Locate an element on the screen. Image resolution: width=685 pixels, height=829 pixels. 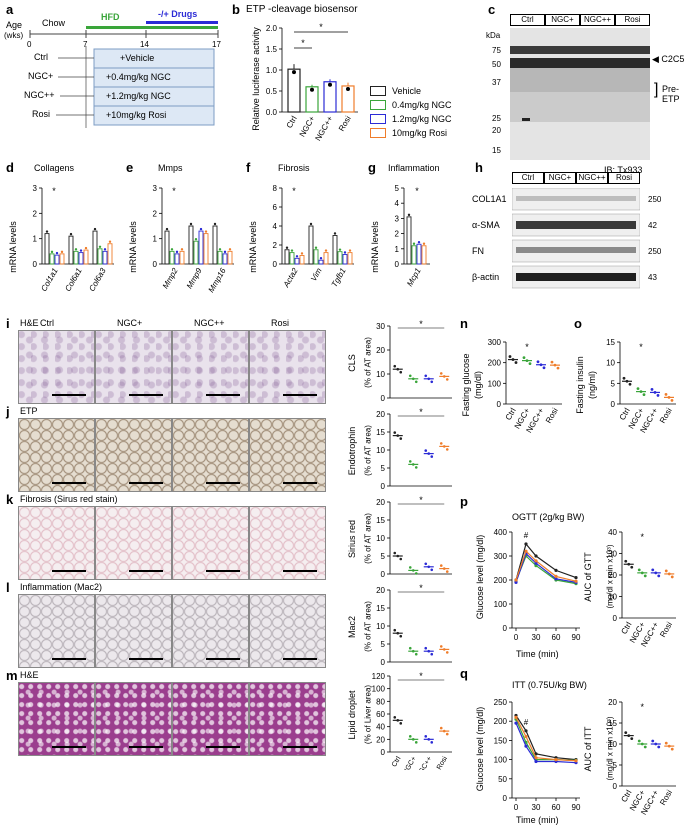
blot-h-header: Ctrl NGC+ NGC++ Rosi is located at coordinates (576, 178).